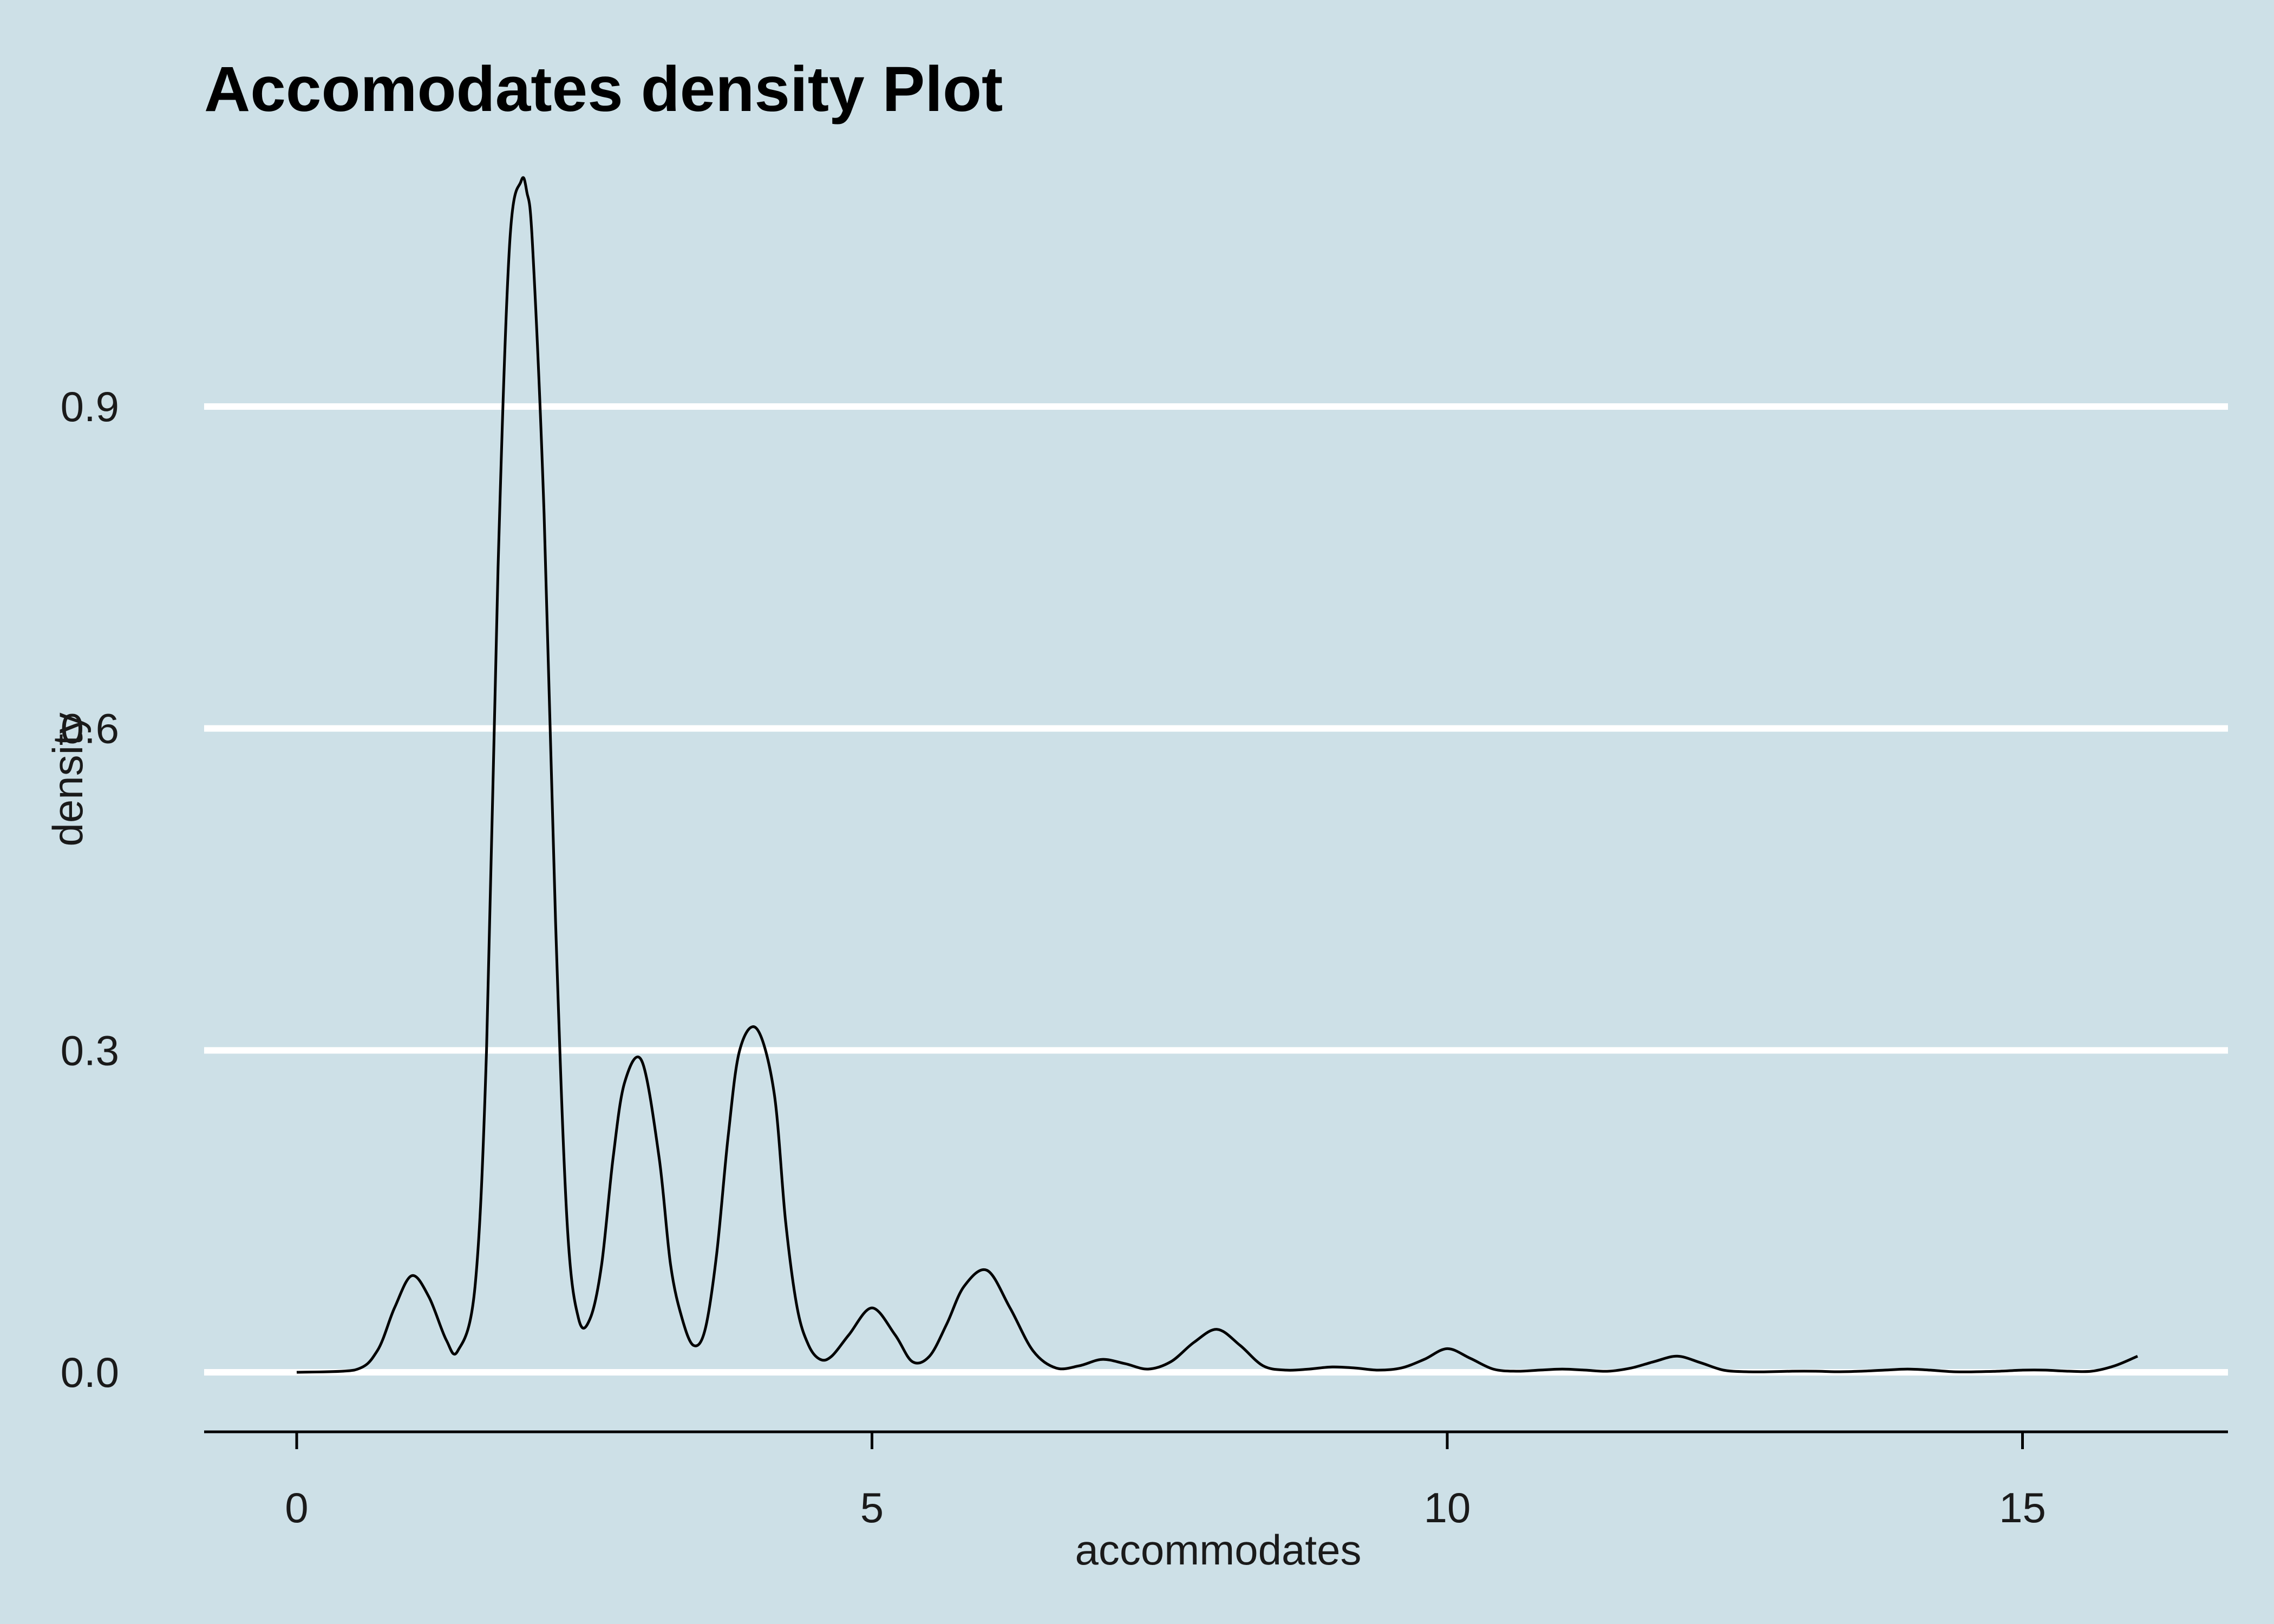 The width and height of the screenshot is (2274, 1624). I want to click on x-tick-label-2: 10, so click(1448, 1507).